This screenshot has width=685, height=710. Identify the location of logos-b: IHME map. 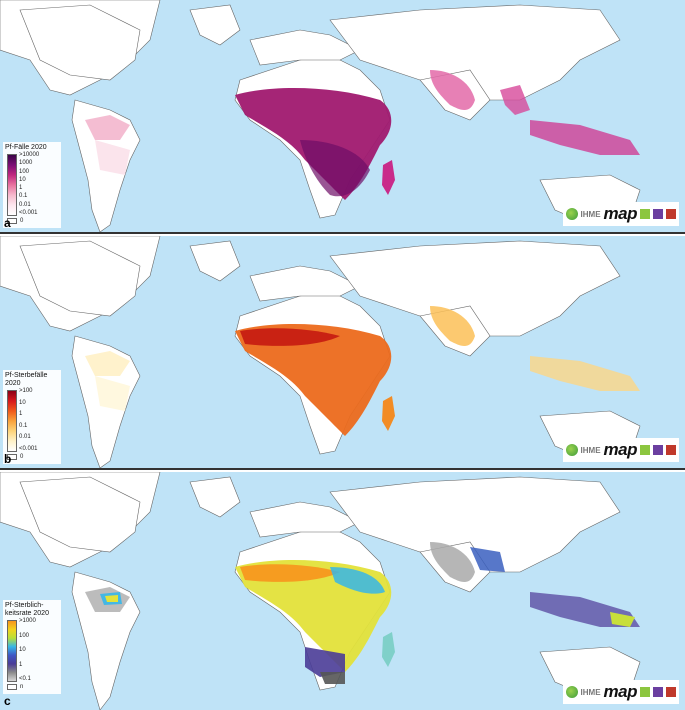
(620, 450).